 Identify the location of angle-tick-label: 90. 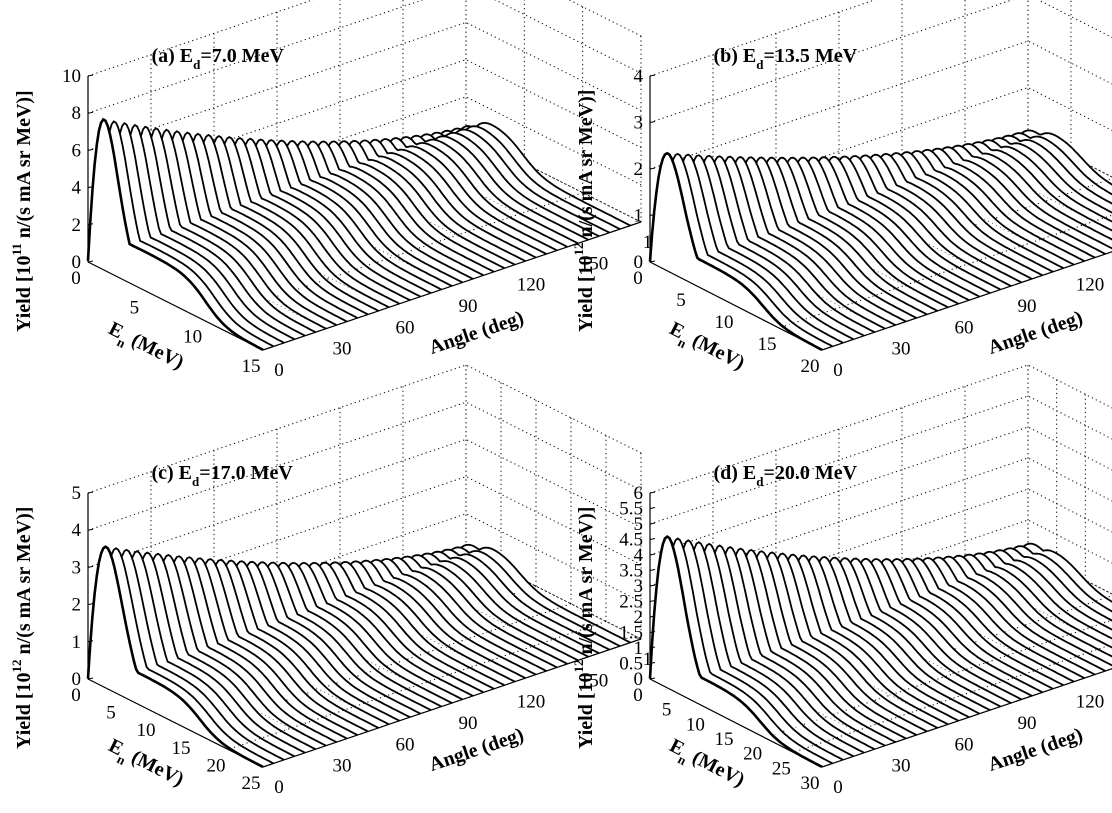
(1027, 306).